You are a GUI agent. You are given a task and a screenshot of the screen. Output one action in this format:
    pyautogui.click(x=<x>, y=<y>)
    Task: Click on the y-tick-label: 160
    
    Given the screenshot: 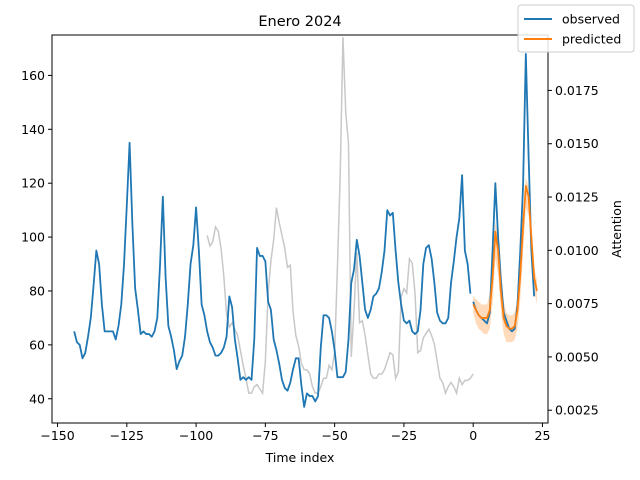 What is the action you would take?
    pyautogui.click(x=33, y=75)
    